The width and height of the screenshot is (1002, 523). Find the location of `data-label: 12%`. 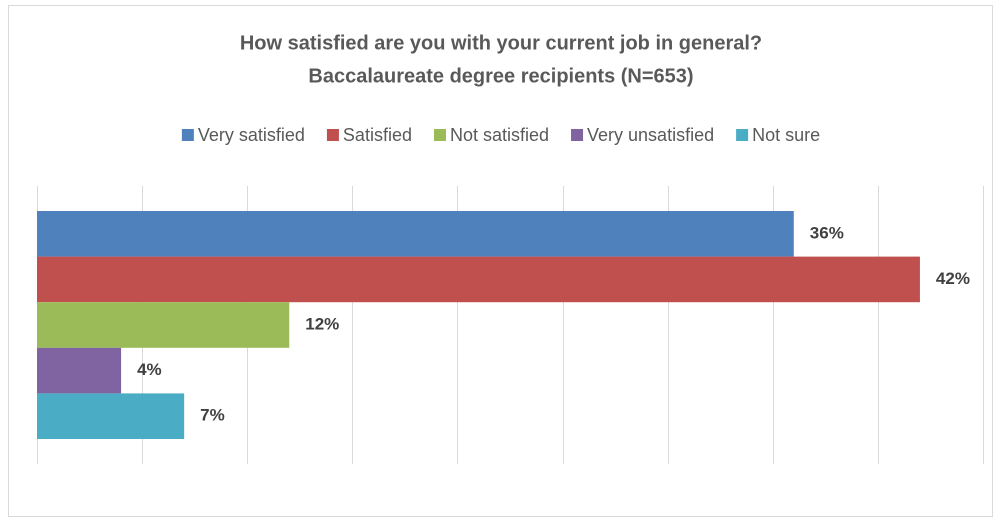

data-label: 12% is located at coordinates (322, 323).